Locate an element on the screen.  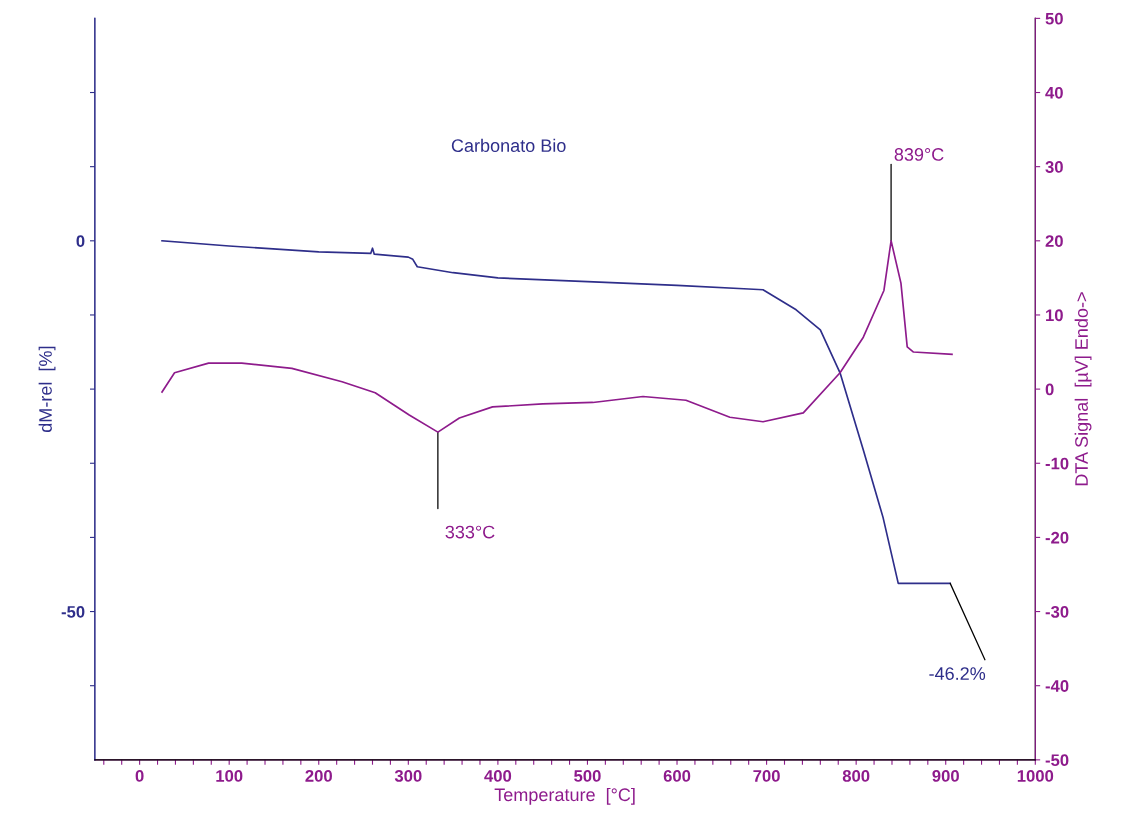
x-tick-label: 700 is located at coordinates (766, 776).